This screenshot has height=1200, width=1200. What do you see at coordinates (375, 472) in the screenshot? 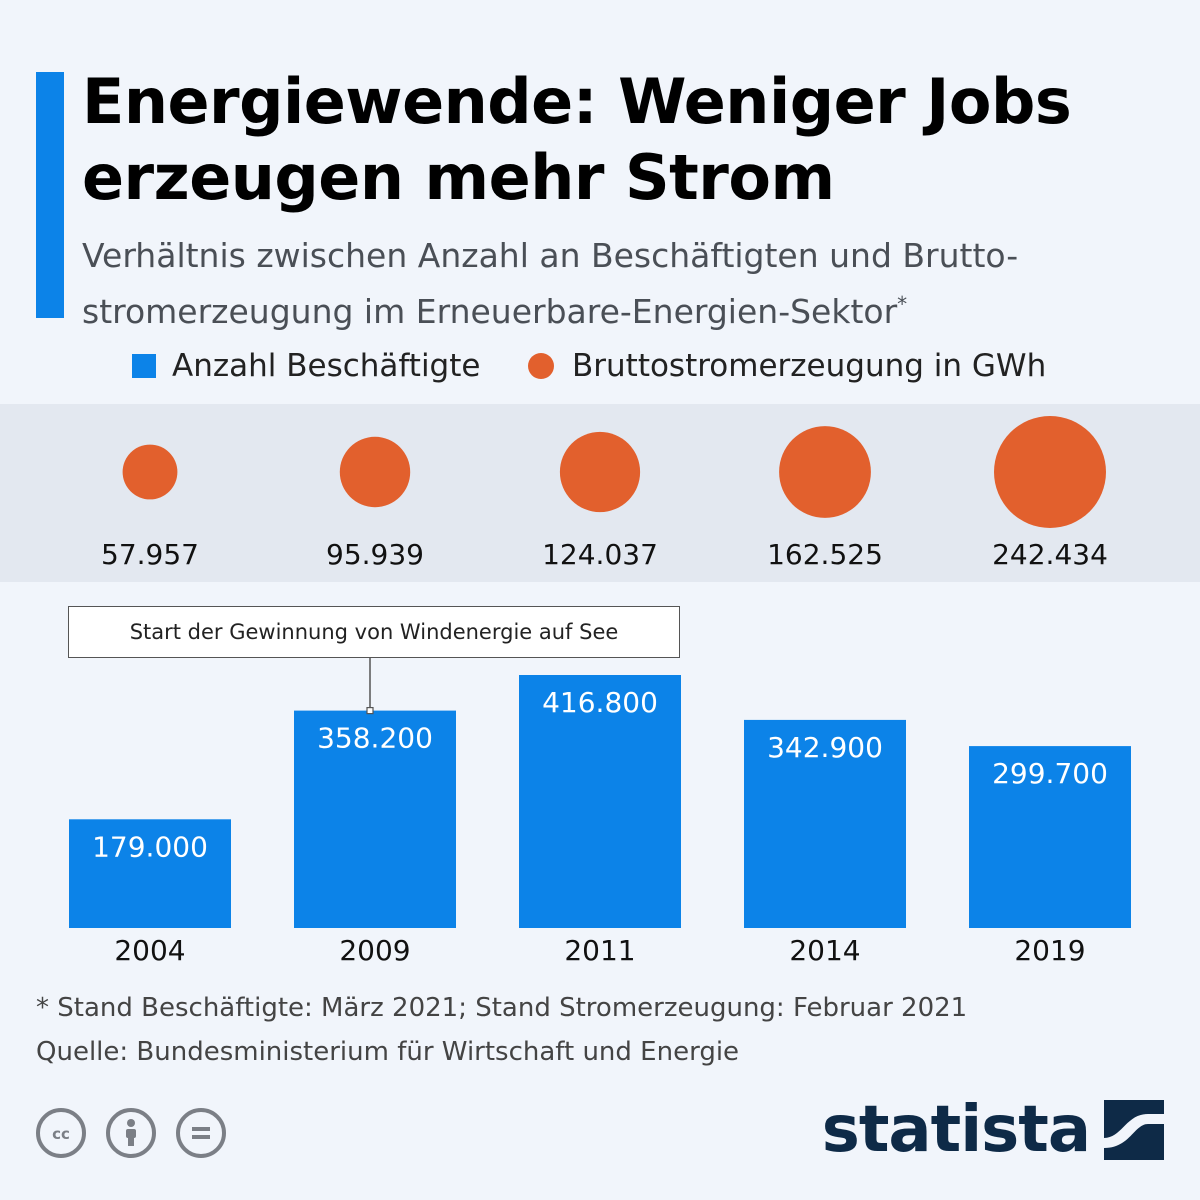
I see `bubble-2009` at bounding box center [375, 472].